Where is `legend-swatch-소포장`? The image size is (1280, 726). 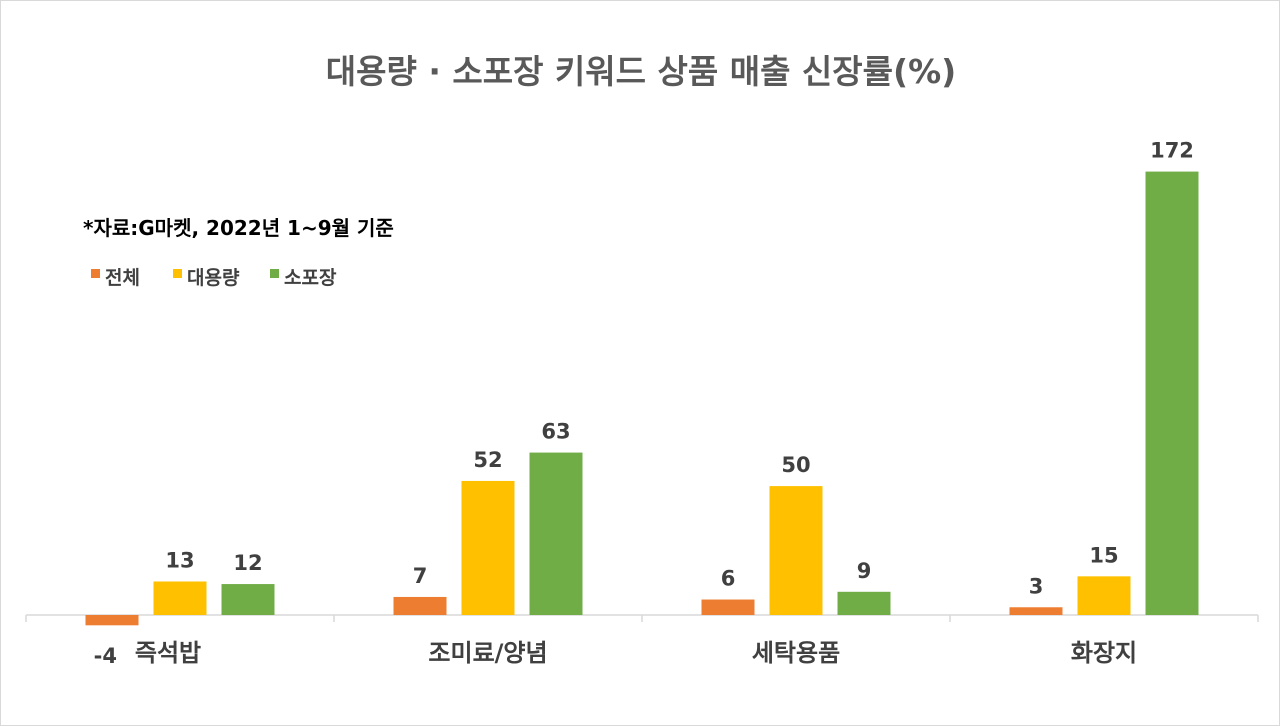 legend-swatch-소포장 is located at coordinates (274, 273).